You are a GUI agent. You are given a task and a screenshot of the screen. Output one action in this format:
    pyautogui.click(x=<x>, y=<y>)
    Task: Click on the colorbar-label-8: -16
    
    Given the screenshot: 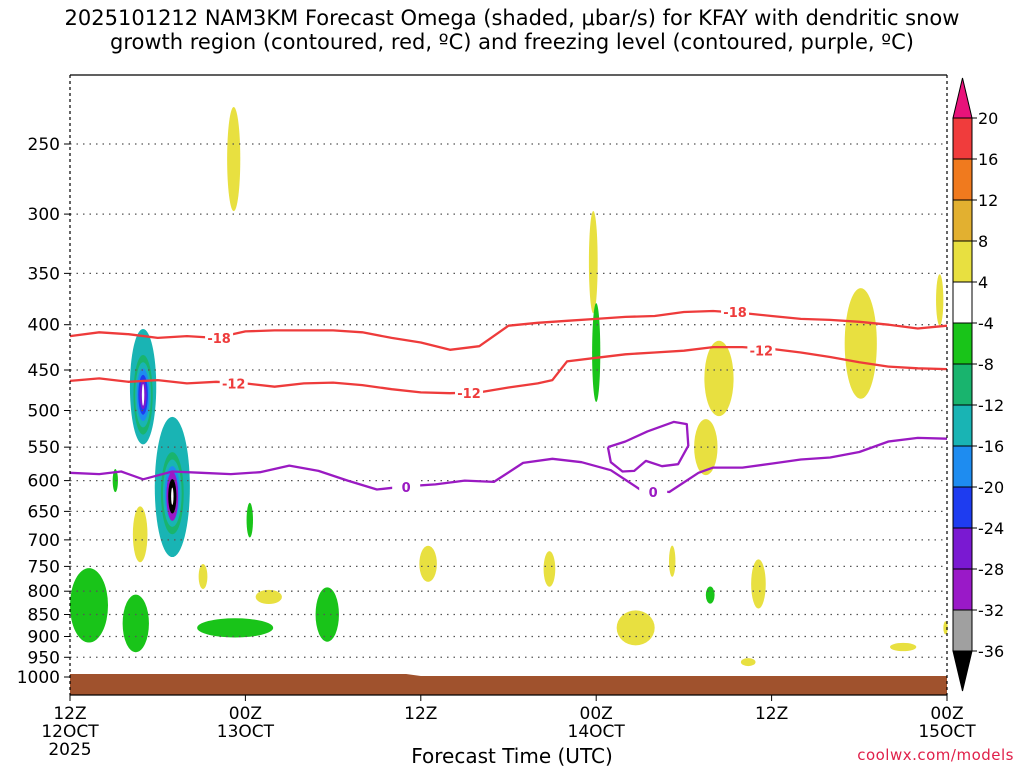 What is the action you would take?
    pyautogui.click(x=991, y=446)
    